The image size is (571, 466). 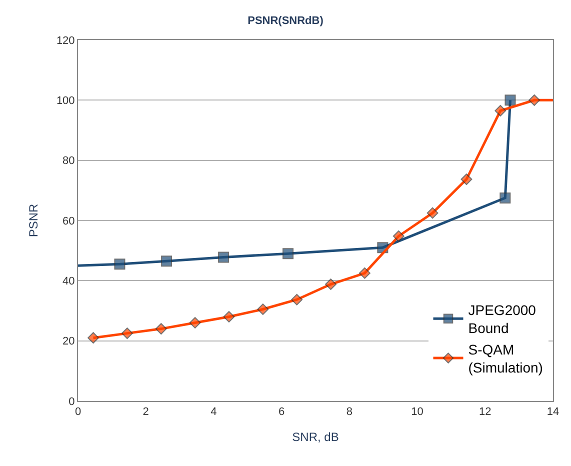 What do you see at coordinates (213, 412) in the screenshot?
I see `x-tick-label: 4` at bounding box center [213, 412].